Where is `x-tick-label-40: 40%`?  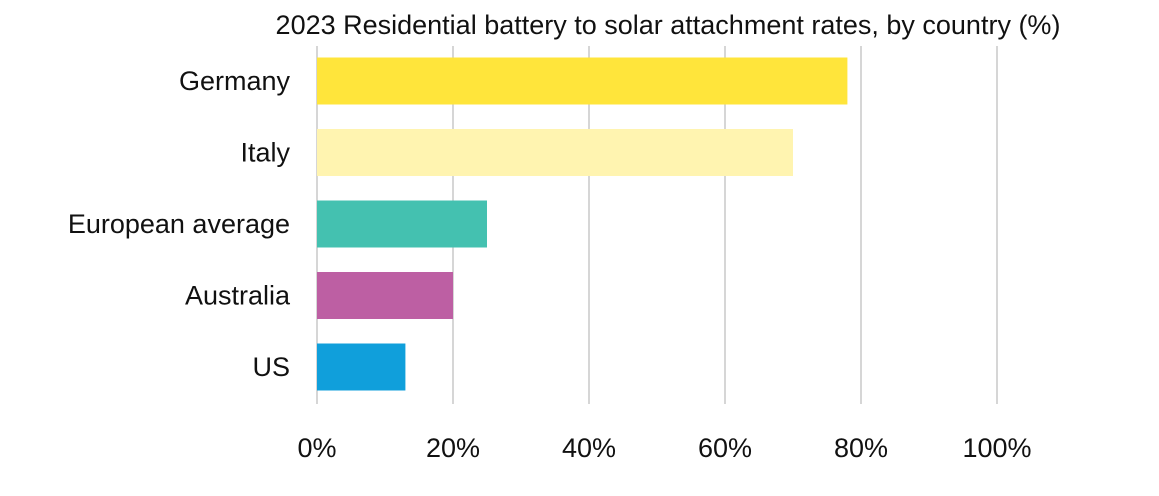 x-tick-label-40: 40% is located at coordinates (589, 448).